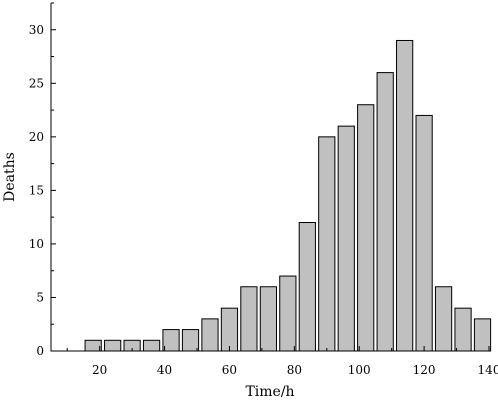 Image resolution: width=498 pixels, height=402 pixels. What do you see at coordinates (10, 177) in the screenshot?
I see `y-axis-title: Deaths` at bounding box center [10, 177].